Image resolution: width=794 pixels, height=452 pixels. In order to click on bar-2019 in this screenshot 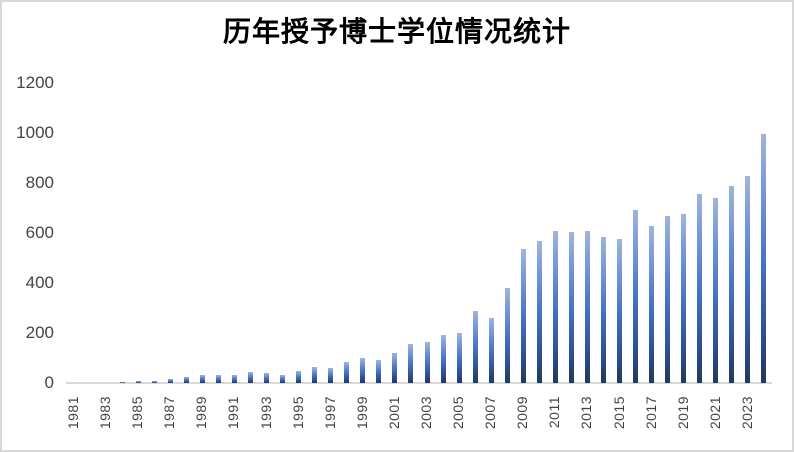, I will do `click(684, 298)`.